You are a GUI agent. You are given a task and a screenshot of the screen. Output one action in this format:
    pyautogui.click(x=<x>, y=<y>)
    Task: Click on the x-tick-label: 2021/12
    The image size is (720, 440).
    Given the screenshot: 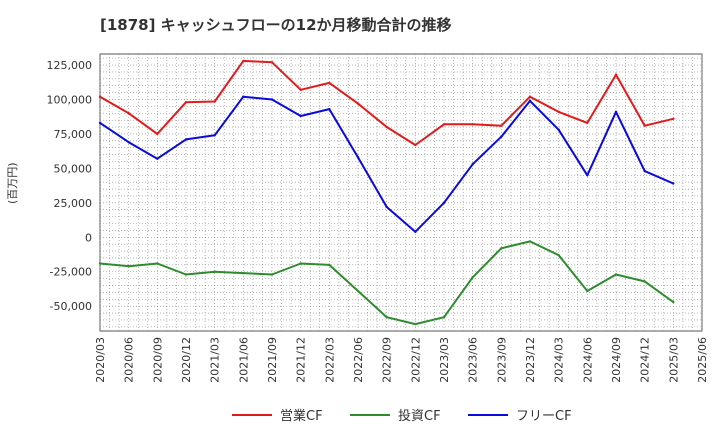 What is the action you would take?
    pyautogui.click(x=301, y=360)
    